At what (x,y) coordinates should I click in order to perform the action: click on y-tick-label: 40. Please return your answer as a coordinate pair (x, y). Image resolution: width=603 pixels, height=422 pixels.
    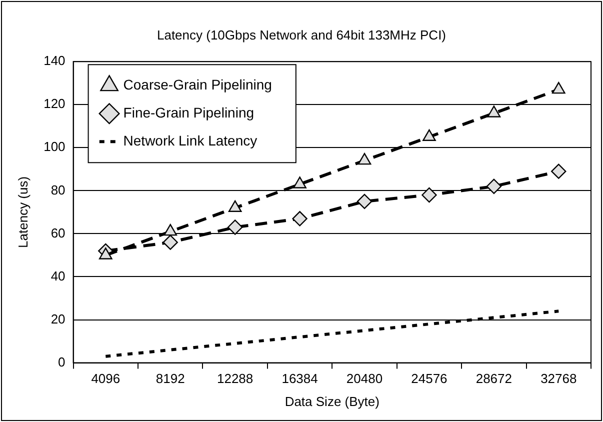
    Looking at the image, I should click on (58, 276).